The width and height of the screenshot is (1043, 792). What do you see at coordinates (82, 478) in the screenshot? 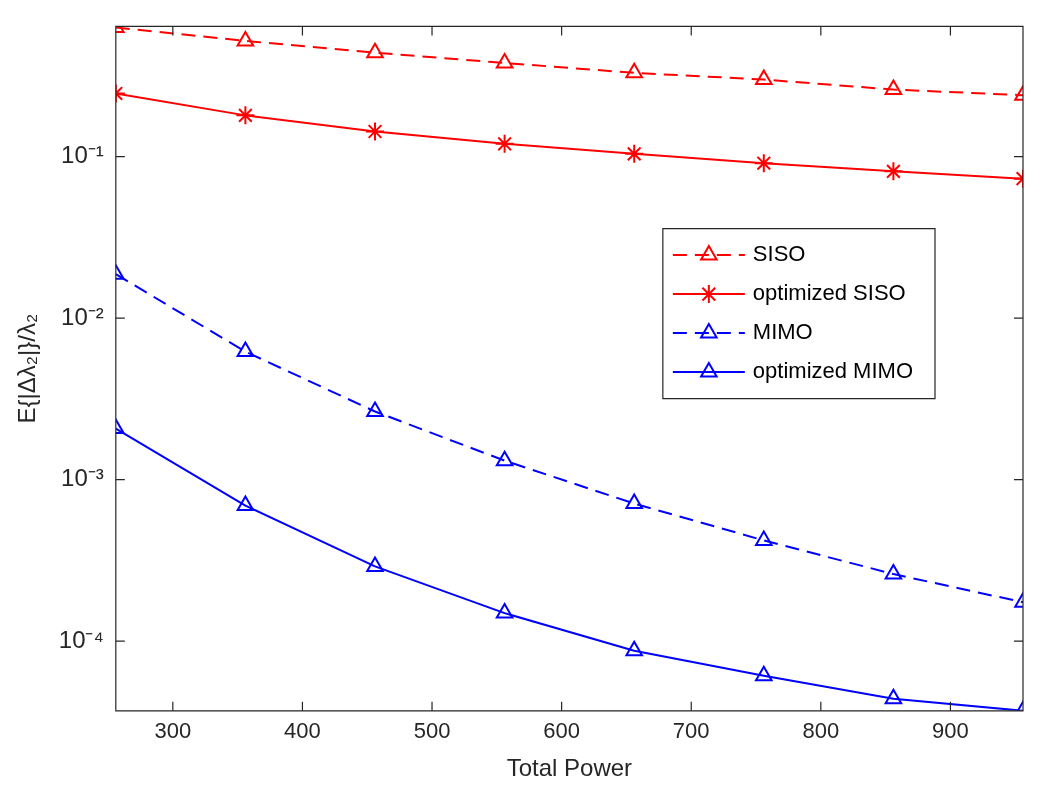
I see `y-tick-label: 10⁻³` at bounding box center [82, 478].